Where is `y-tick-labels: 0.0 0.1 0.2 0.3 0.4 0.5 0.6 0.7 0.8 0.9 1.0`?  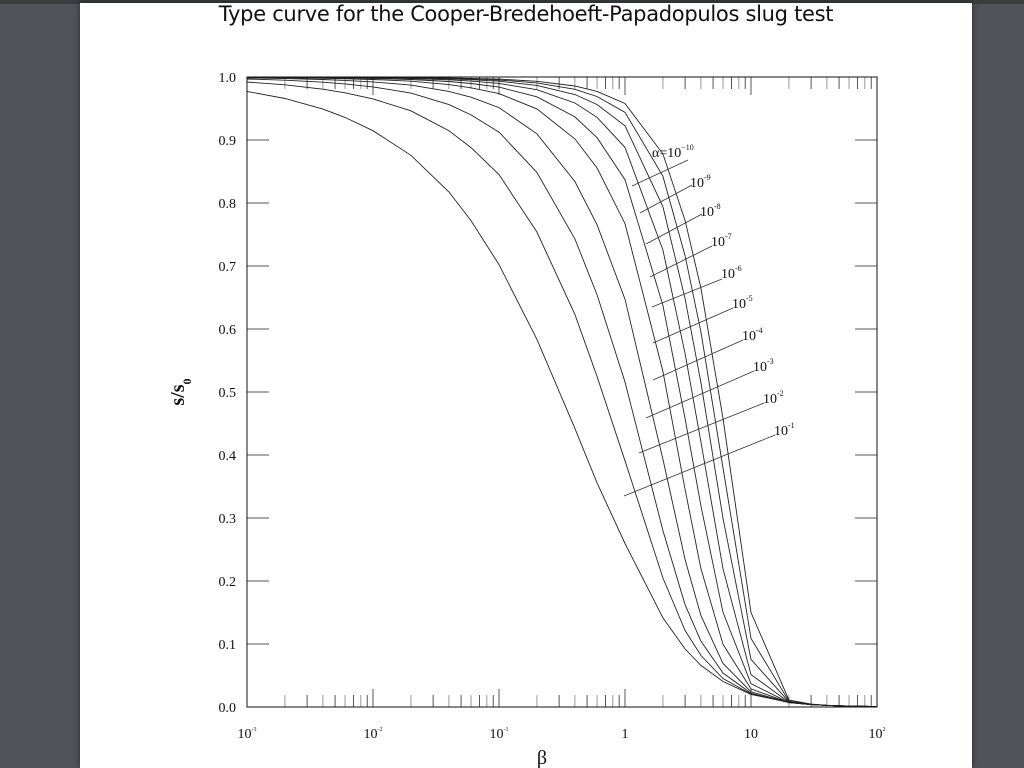 y-tick-labels: 0.0 0.1 0.2 0.3 0.4 0.5 0.6 0.7 0.8 0.9 1.0 is located at coordinates (228, 393).